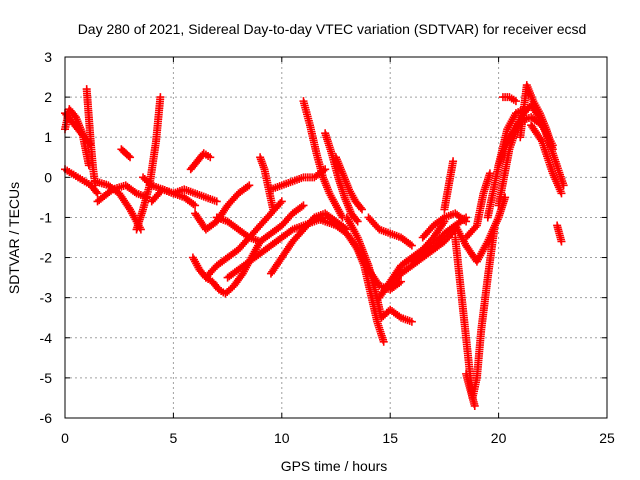 This screenshot has width=640, height=480. What do you see at coordinates (390, 438) in the screenshot?
I see `x-tick-label: 15` at bounding box center [390, 438].